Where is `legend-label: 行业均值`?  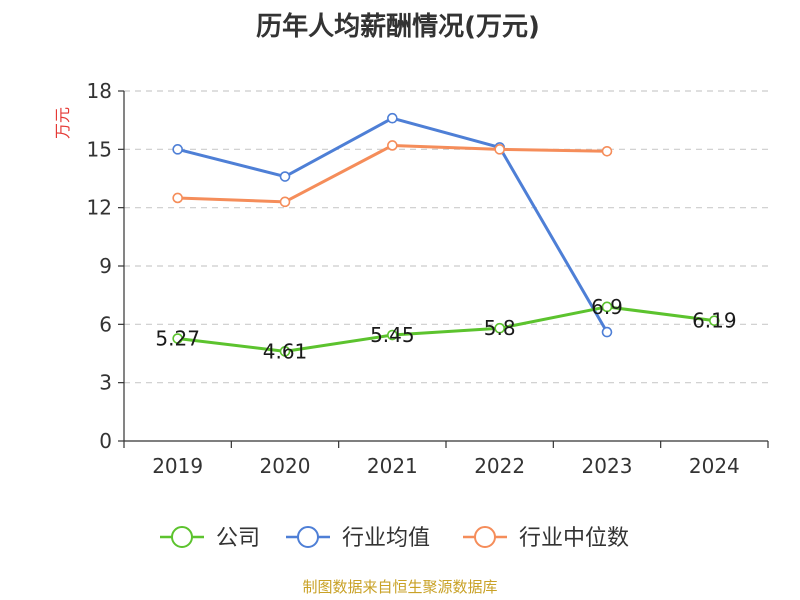 legend-label: 行业均值 is located at coordinates (386, 538).